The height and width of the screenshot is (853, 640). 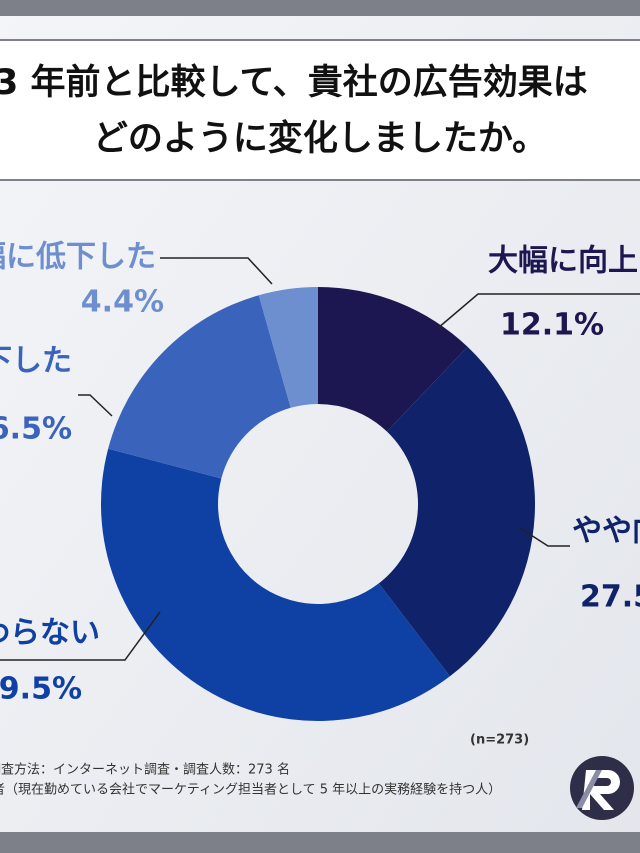 What do you see at coordinates (294, 83) in the screenshot?
I see `chart-title: 3 年前と比較して、貴社の広告効果は` at bounding box center [294, 83].